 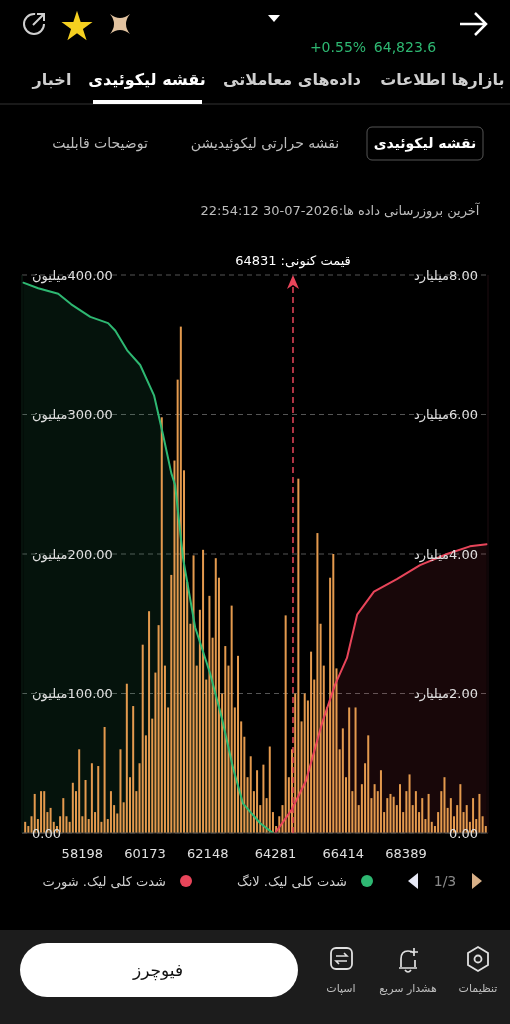 I want to click on x-tick-label: 68389, so click(x=406, y=853).